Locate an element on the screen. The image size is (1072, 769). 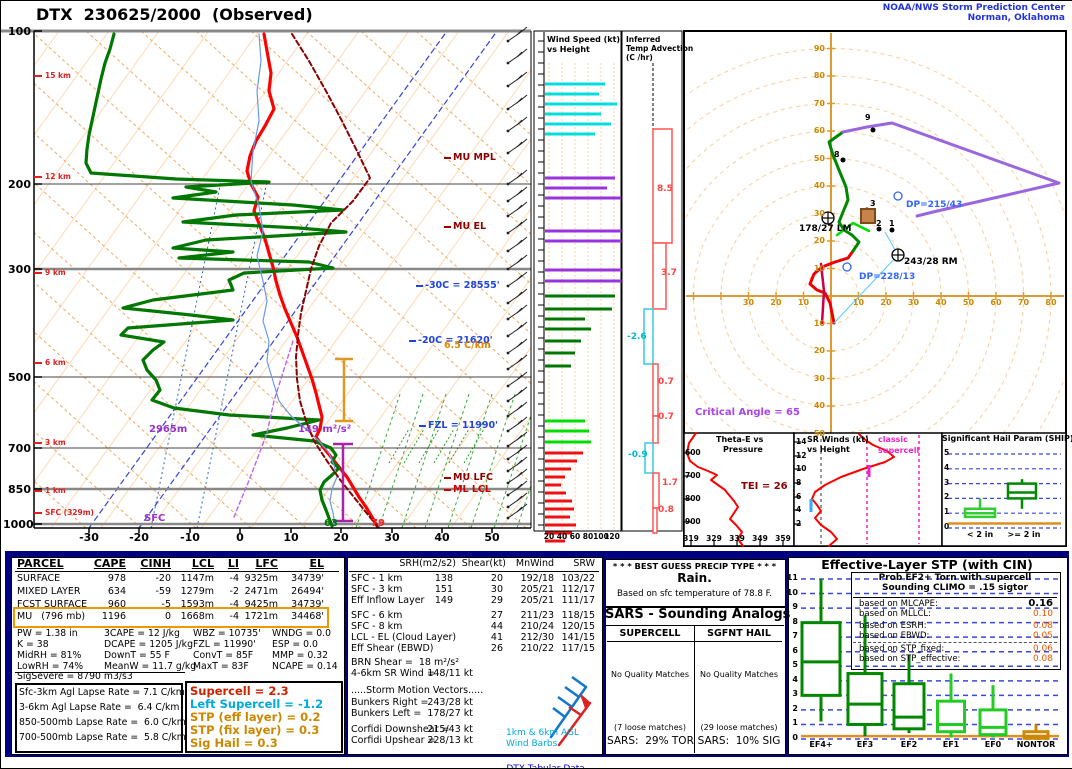
adv-value: 3.7 is located at coordinates (669, 273).